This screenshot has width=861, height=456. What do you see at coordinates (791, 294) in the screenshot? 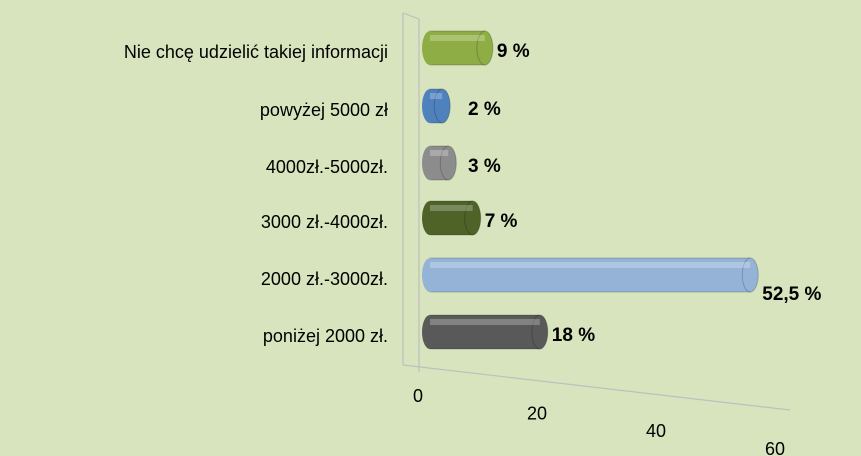
I see `value-label: 52,5 %` at bounding box center [791, 294].